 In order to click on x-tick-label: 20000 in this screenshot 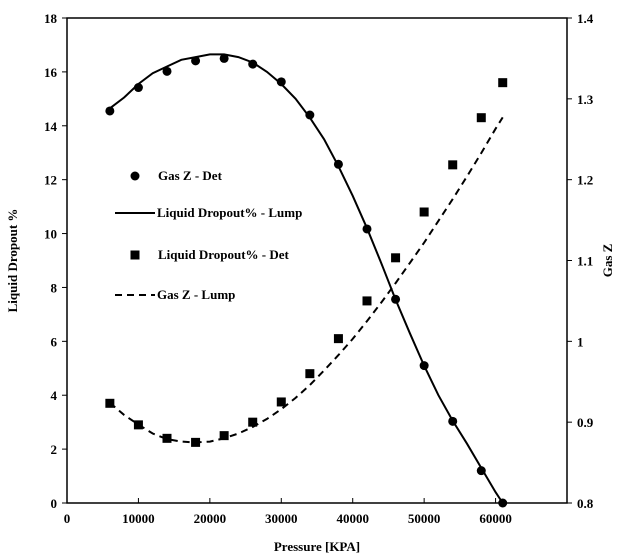, I will do `click(210, 518)`.